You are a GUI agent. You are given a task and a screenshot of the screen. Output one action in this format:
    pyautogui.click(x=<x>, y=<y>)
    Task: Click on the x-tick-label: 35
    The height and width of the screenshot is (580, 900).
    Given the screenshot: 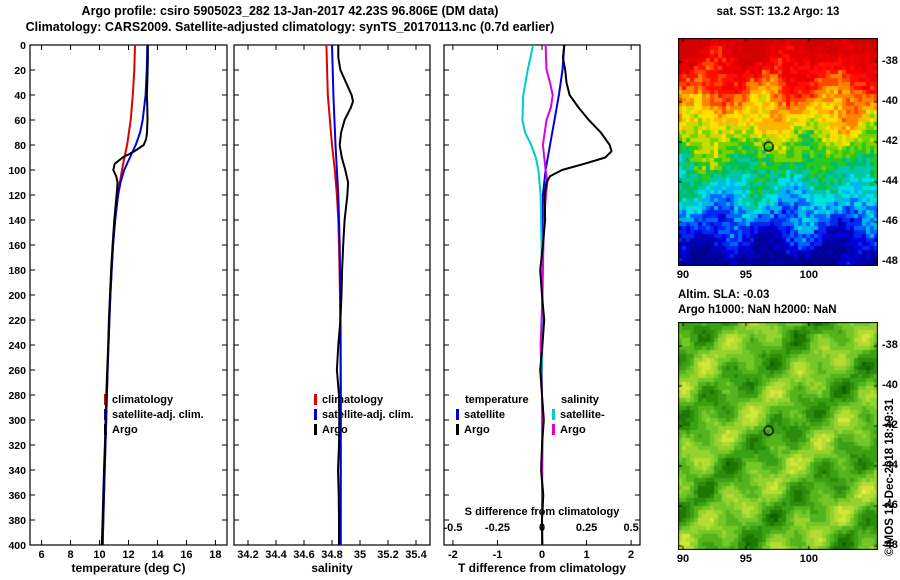 What is the action you would take?
    pyautogui.click(x=360, y=555)
    